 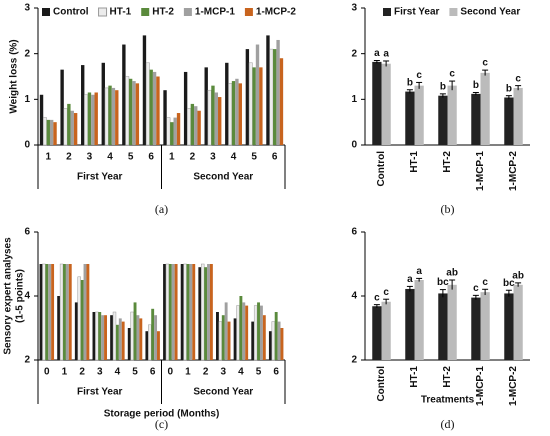 I want to click on y-tick-label: 4, so click(x=354, y=296).